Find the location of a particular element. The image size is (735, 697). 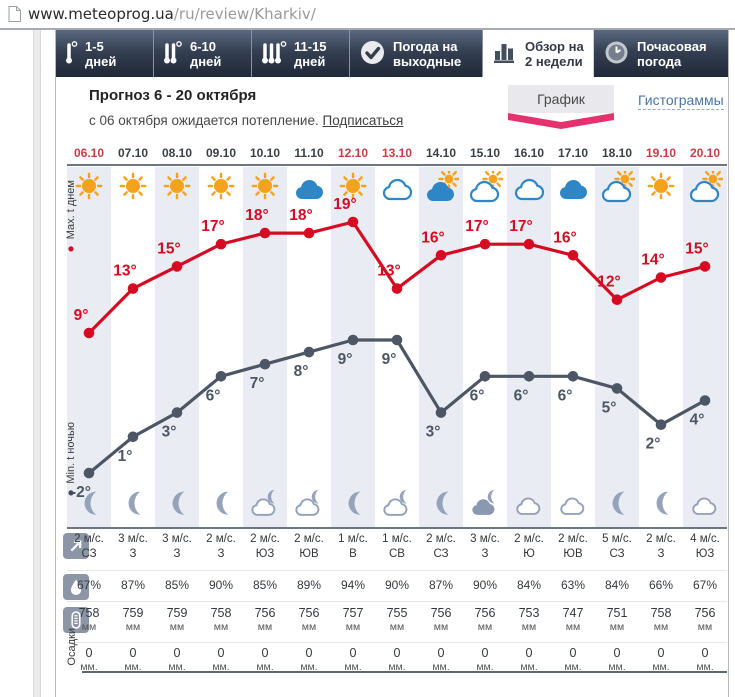

humidity-icon is located at coordinates (76, 587).